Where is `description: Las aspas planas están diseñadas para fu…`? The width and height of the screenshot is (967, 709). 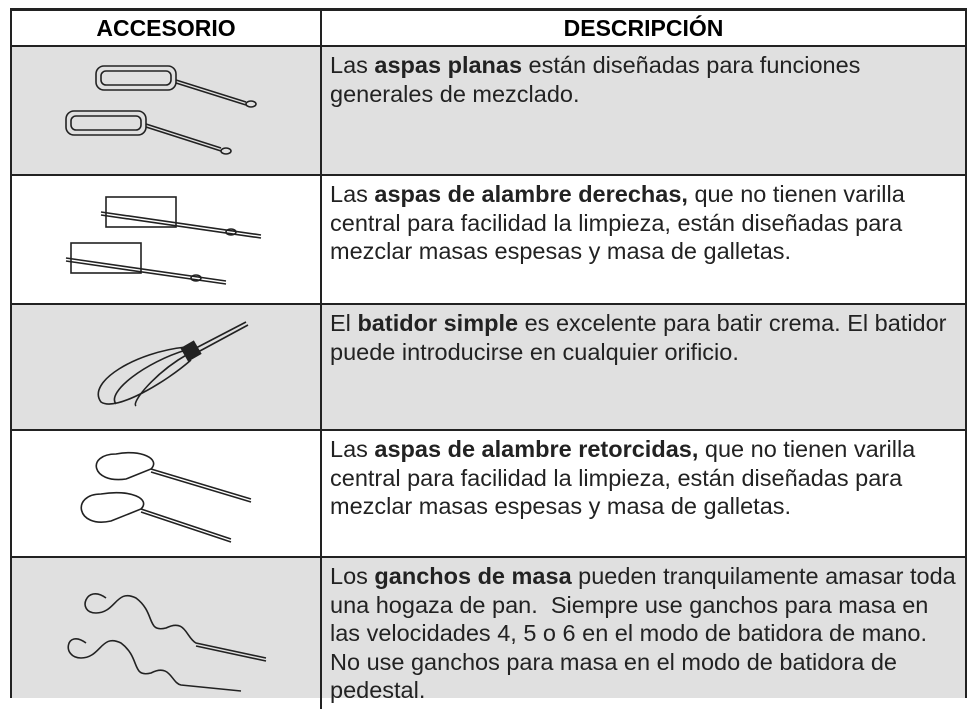
description: Las aspas planas están diseñadas para fu… is located at coordinates (643, 110).